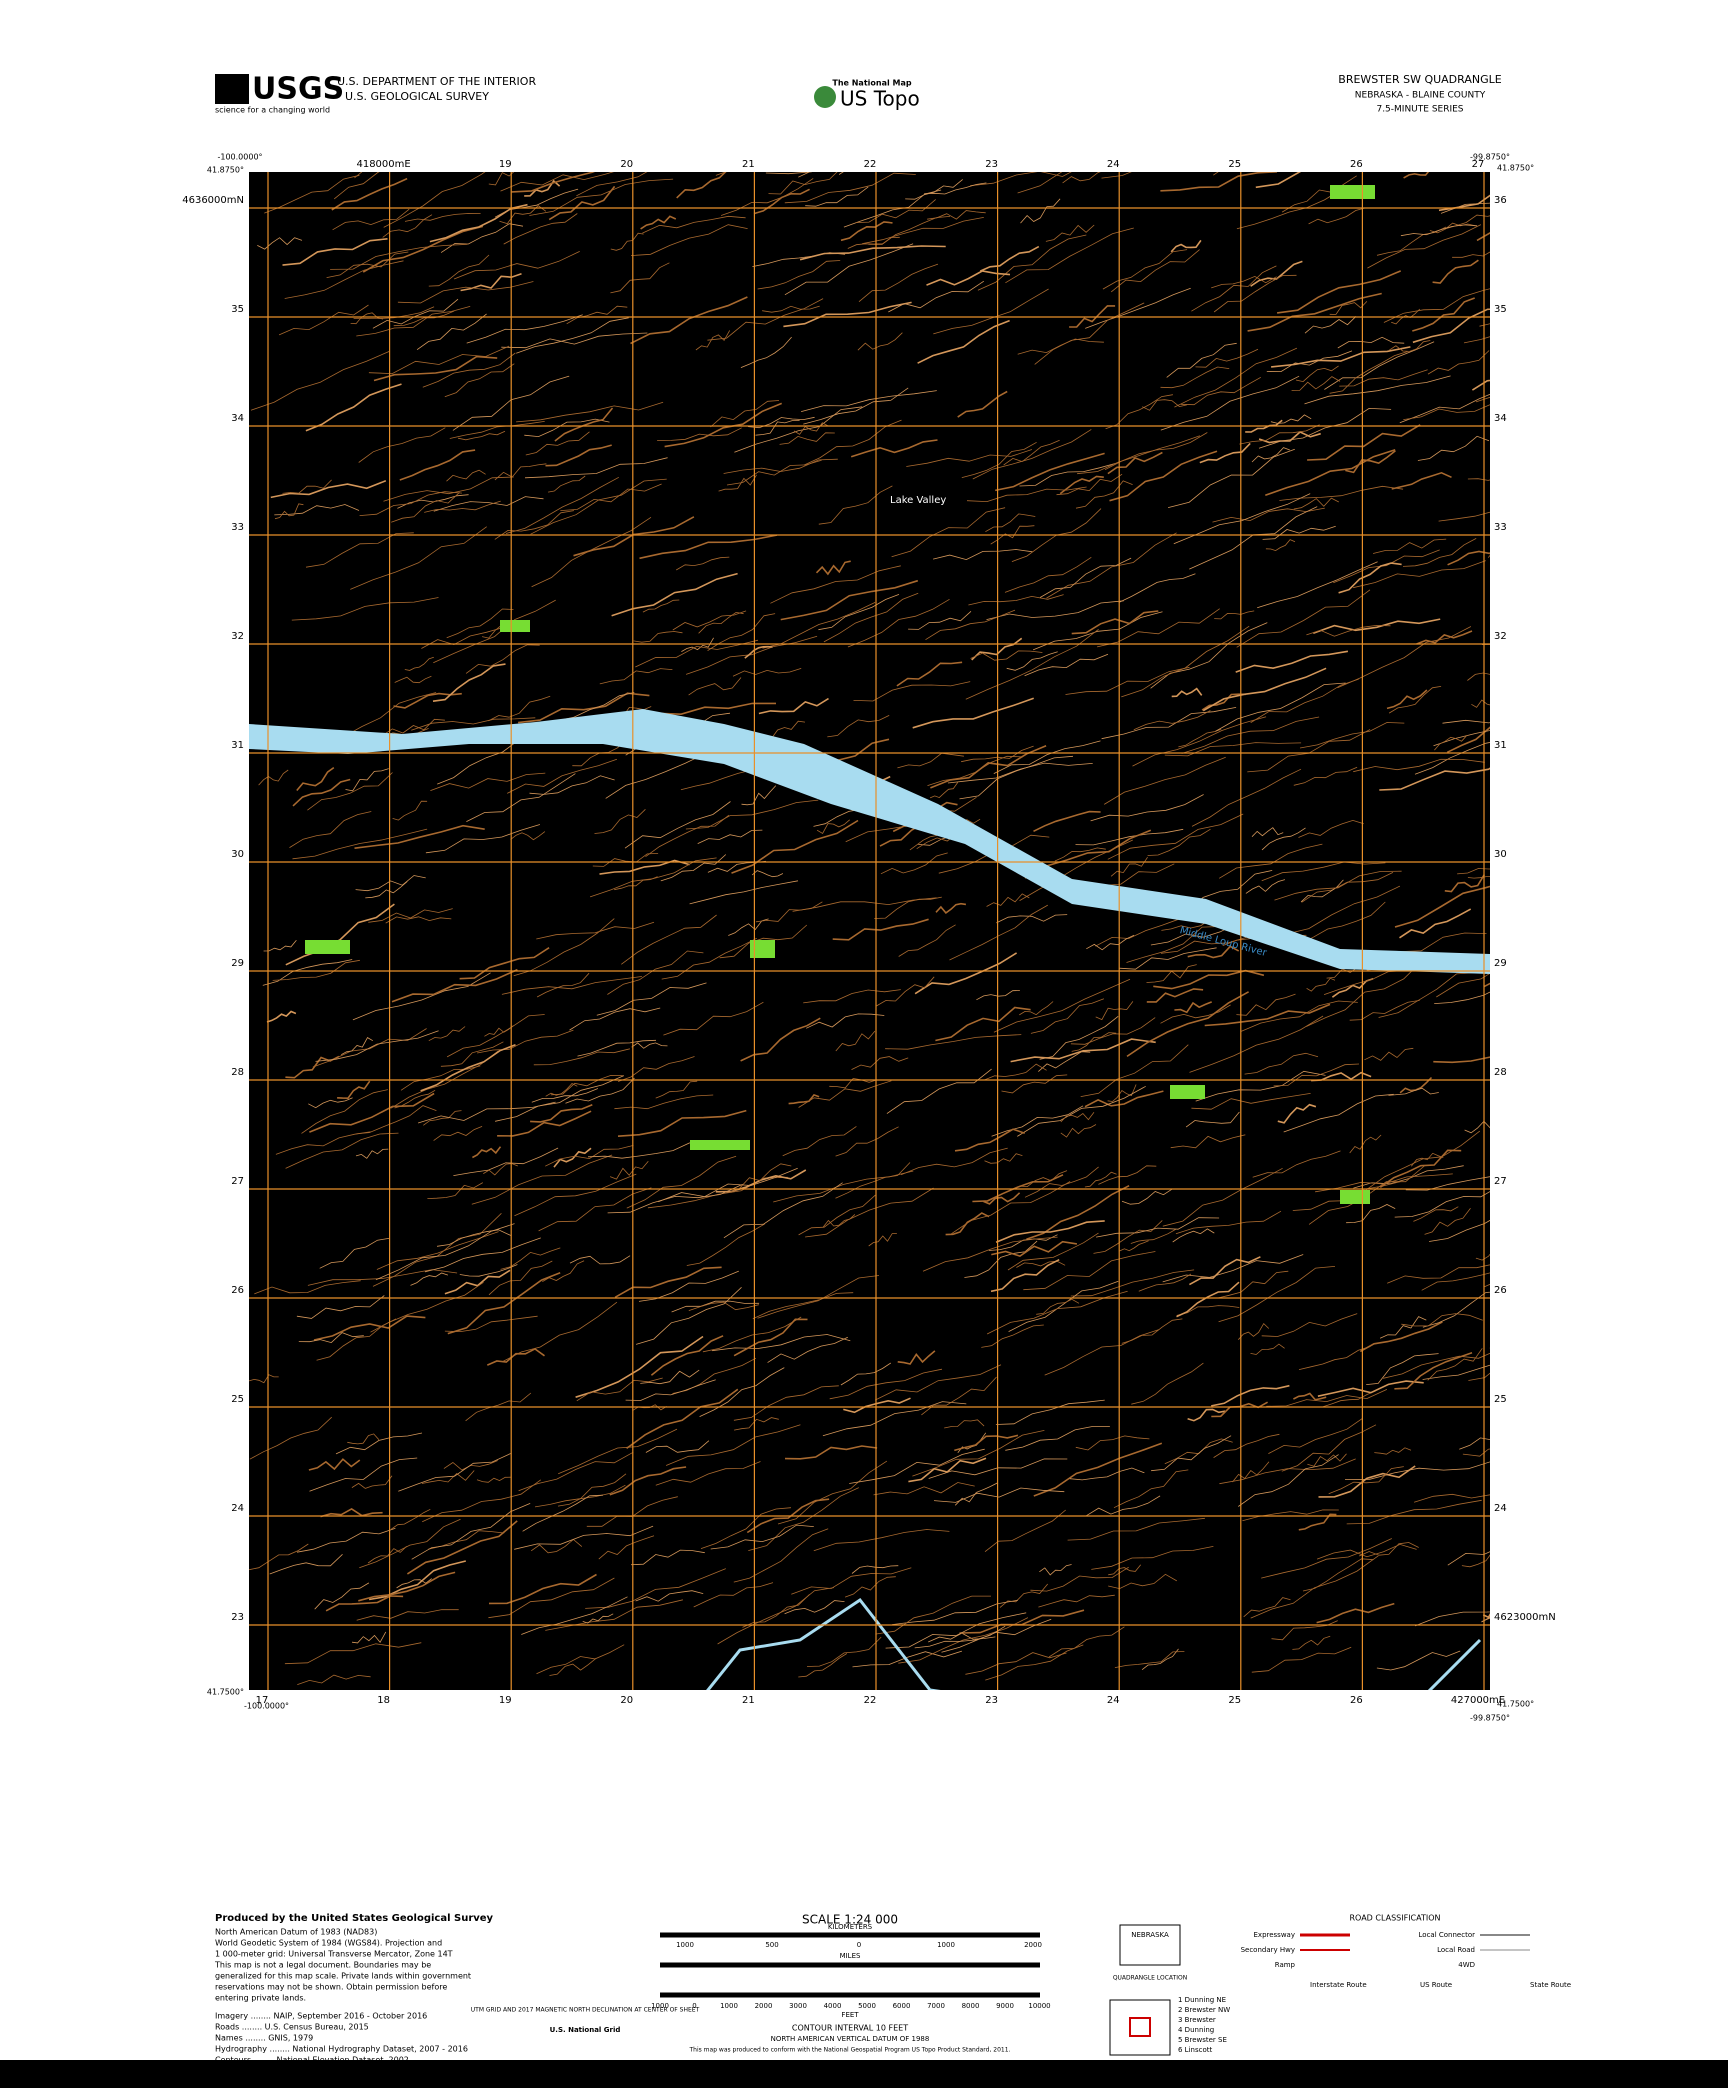  I want to click on adjoining-quad: 4 Dunning, so click(1196, 2030).